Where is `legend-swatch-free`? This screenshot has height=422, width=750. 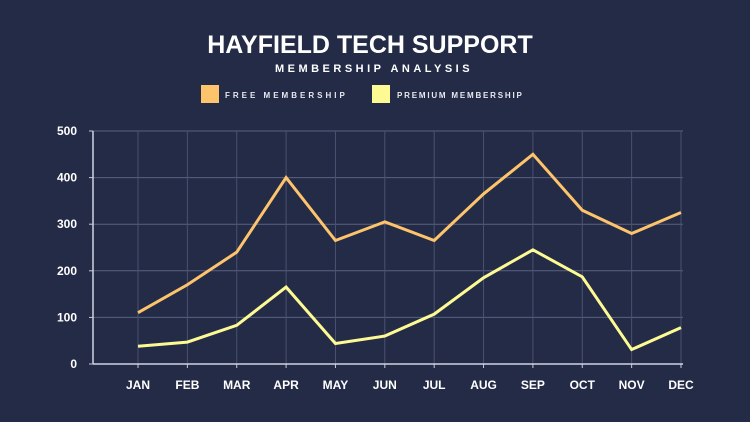
legend-swatch-free is located at coordinates (210, 94).